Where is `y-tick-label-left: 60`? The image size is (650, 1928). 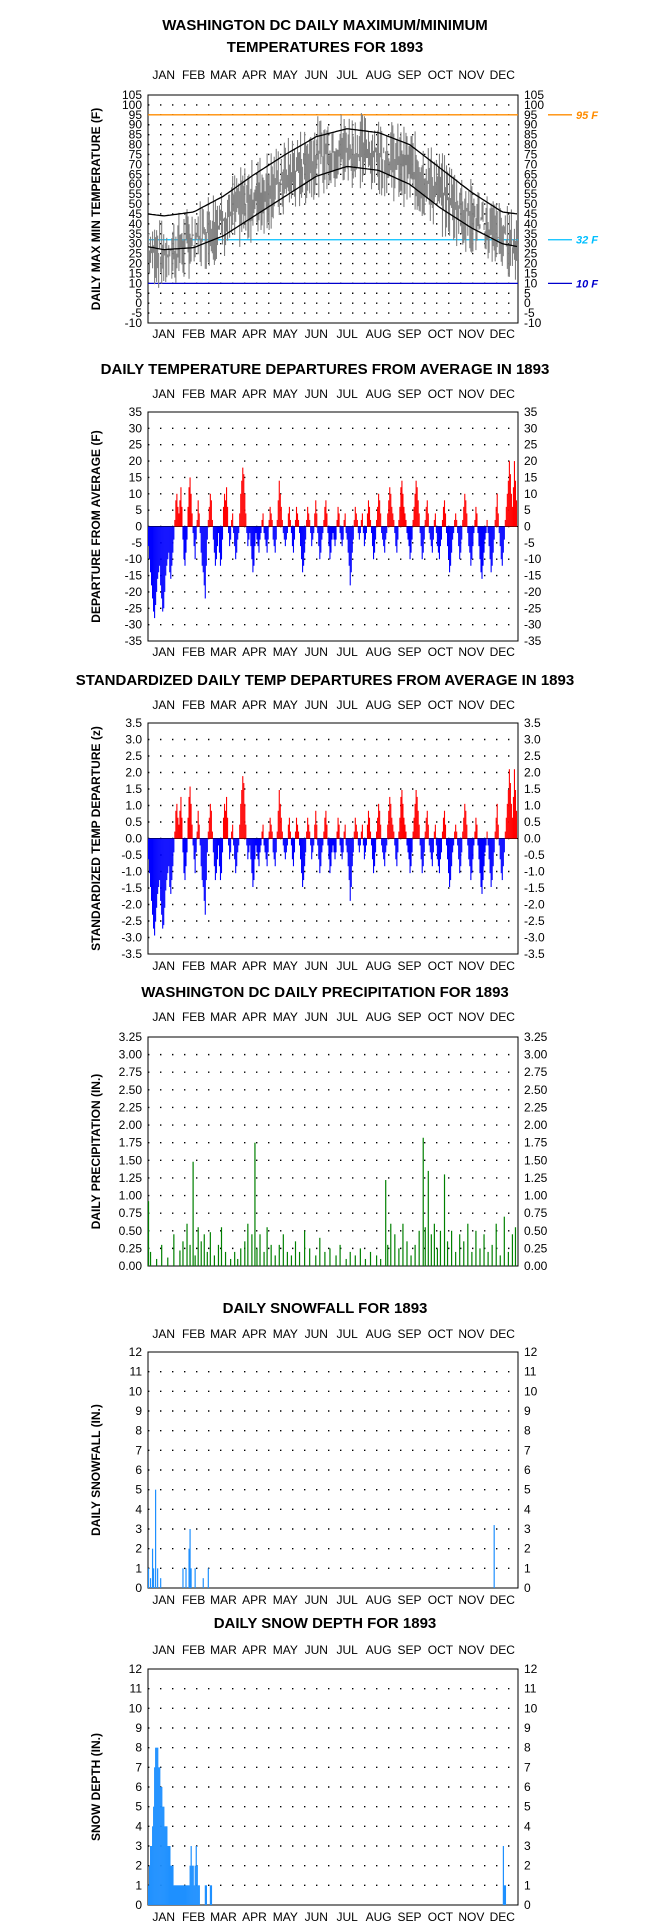
y-tick-label-left: 60 is located at coordinates (136, 184).